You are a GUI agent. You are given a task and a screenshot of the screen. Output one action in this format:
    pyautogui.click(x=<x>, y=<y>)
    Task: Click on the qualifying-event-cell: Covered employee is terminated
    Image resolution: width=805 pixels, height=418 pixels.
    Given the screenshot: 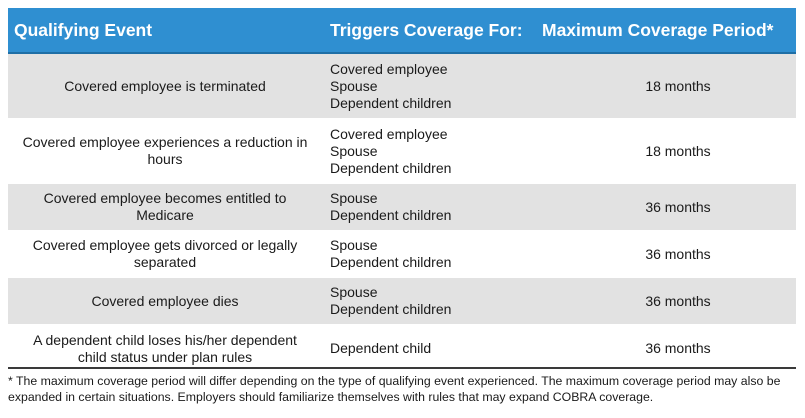 What is the action you would take?
    pyautogui.click(x=165, y=86)
    